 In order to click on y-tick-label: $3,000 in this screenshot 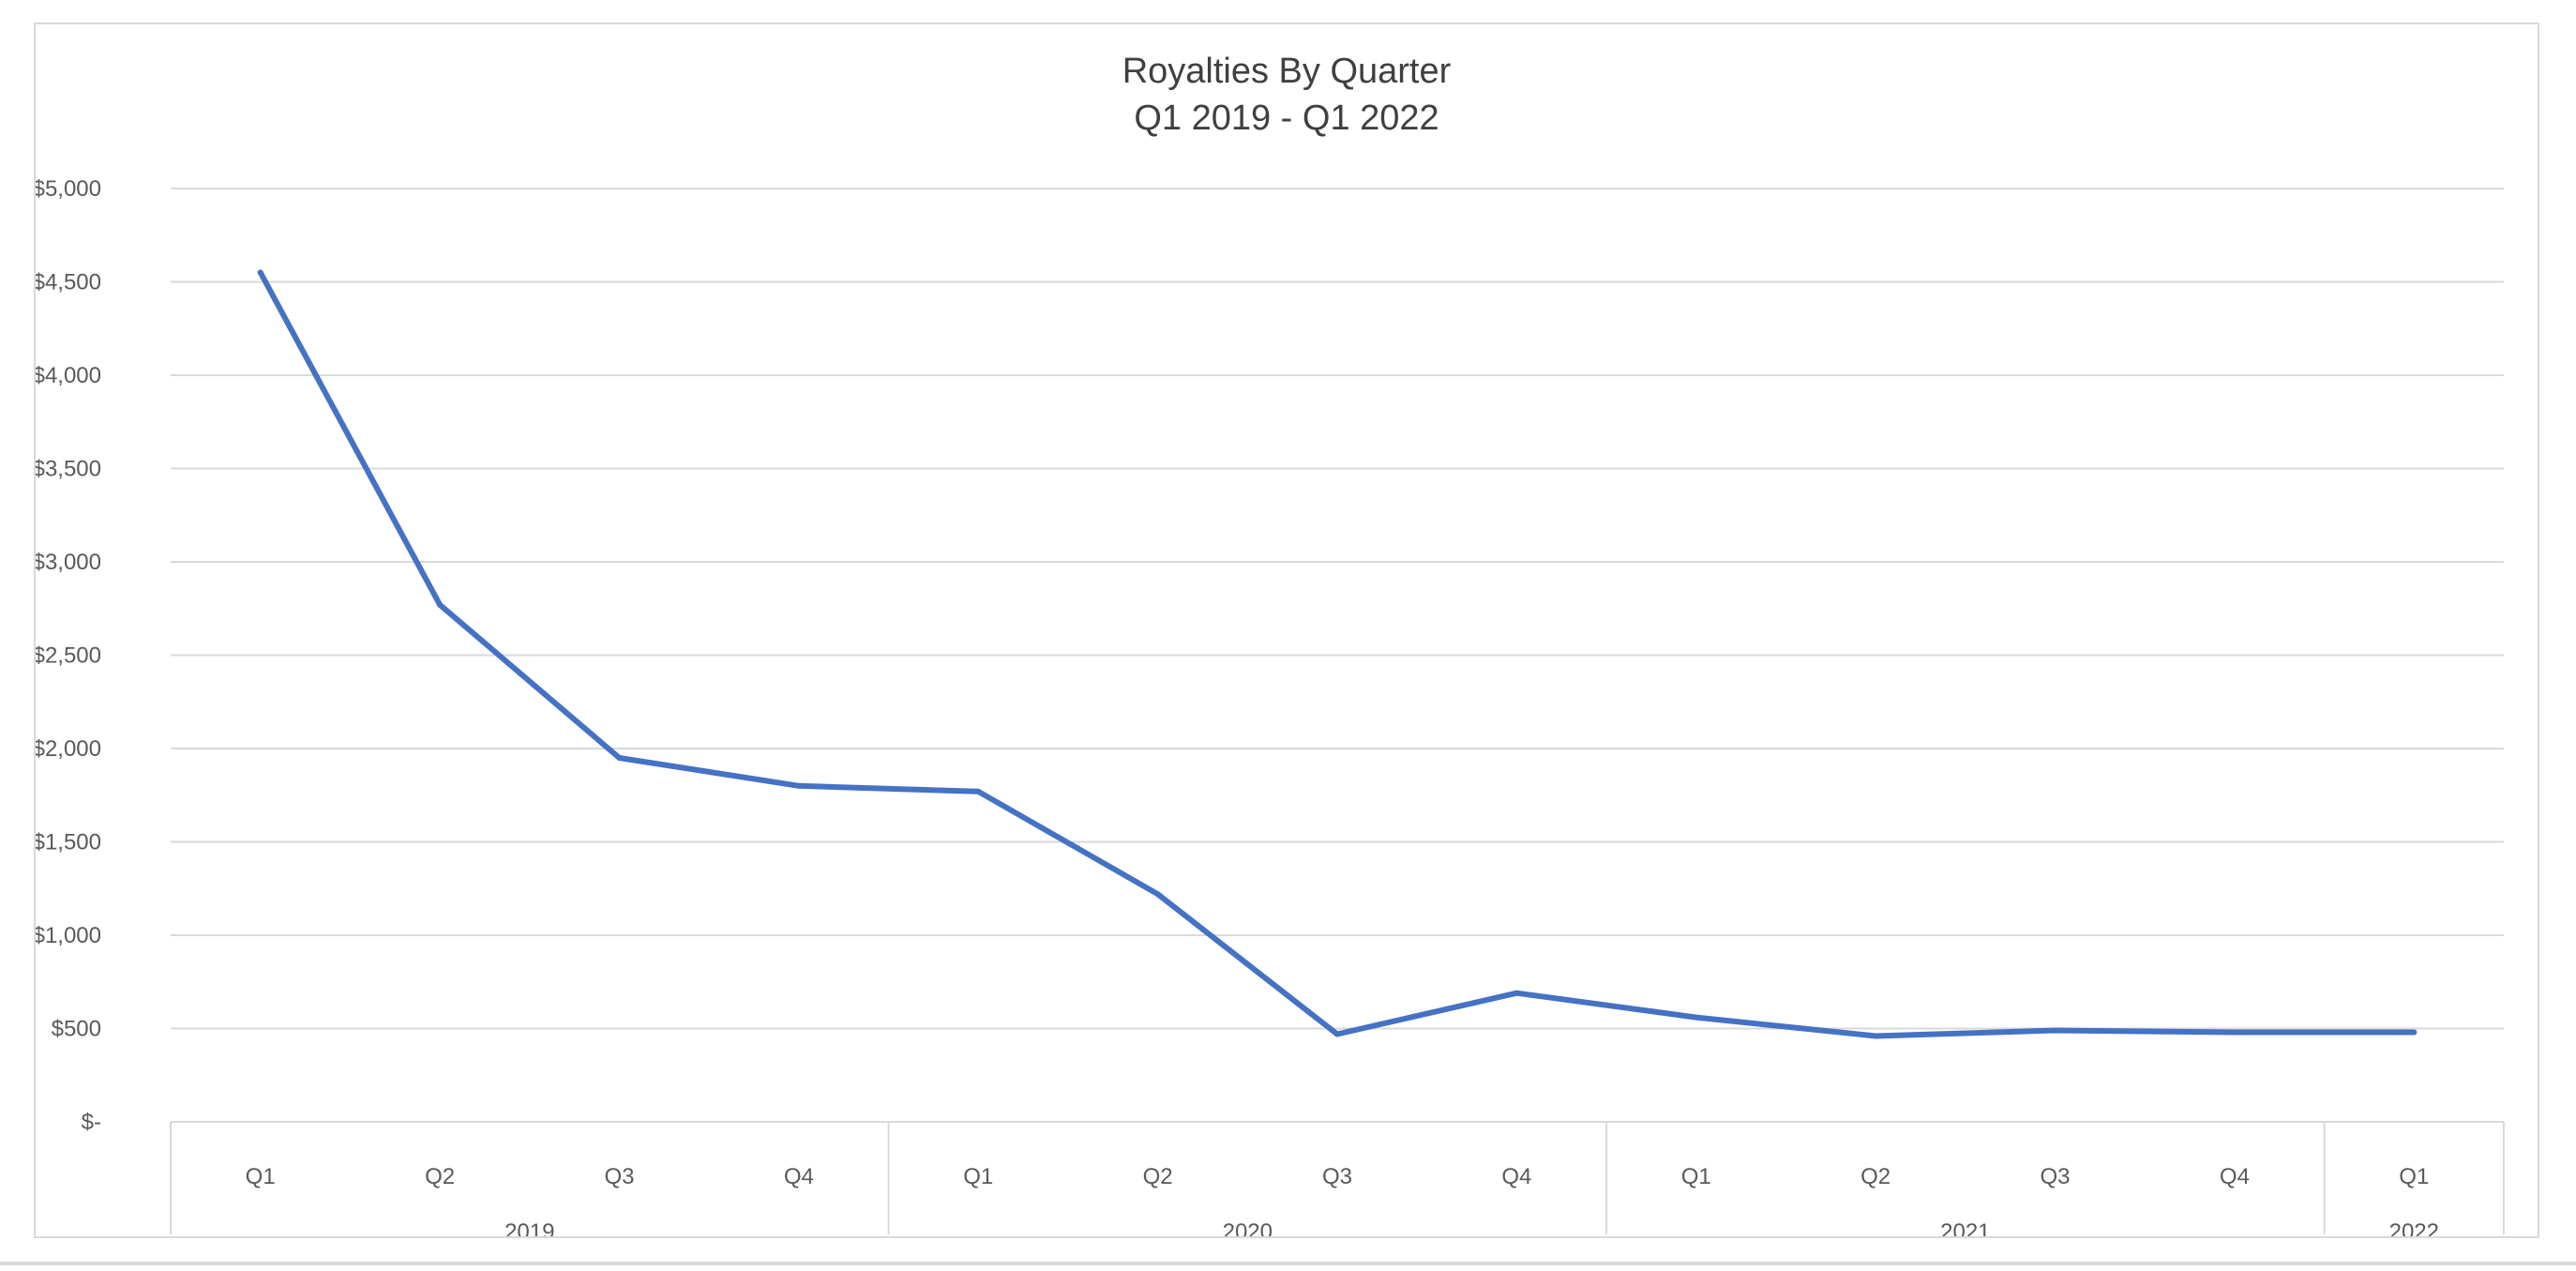, I will do `click(68, 562)`.